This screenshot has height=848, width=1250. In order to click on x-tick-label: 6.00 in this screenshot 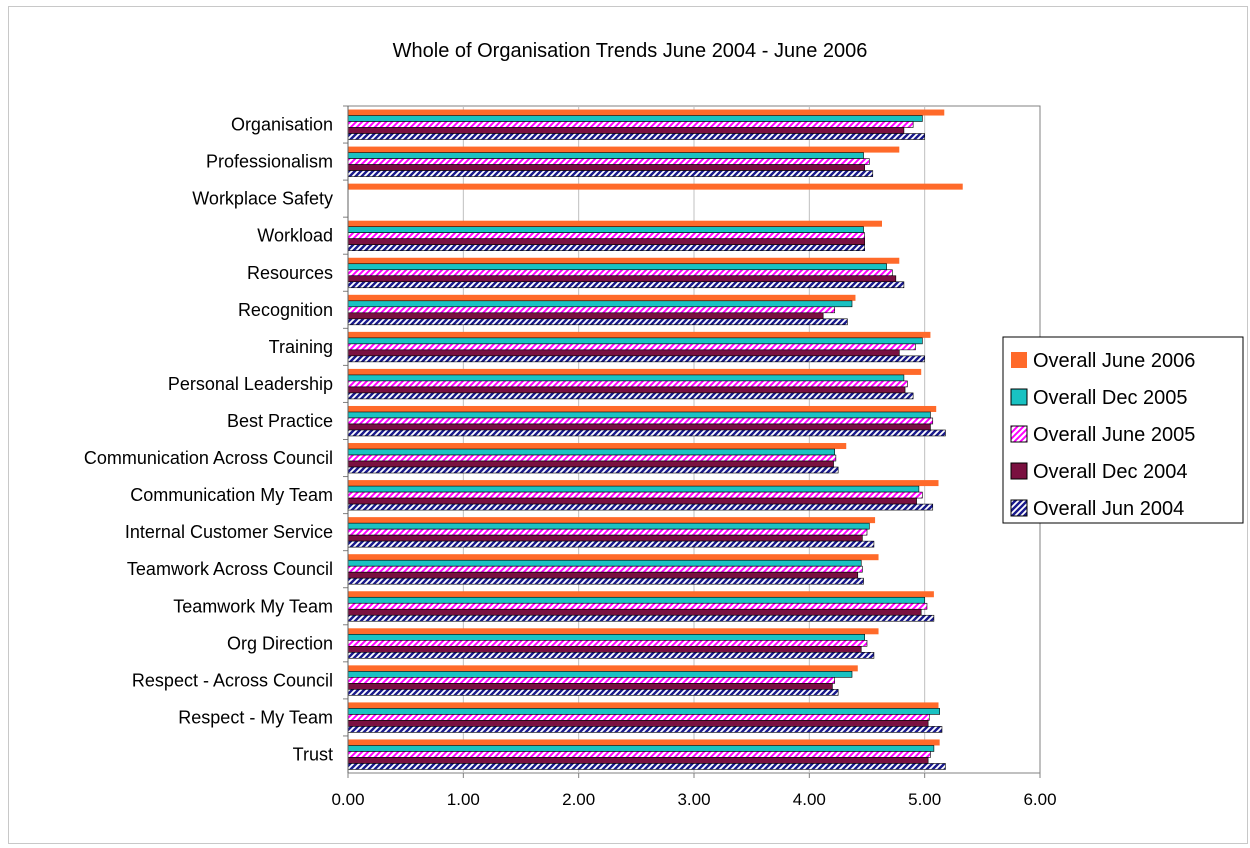, I will do `click(1039, 799)`.